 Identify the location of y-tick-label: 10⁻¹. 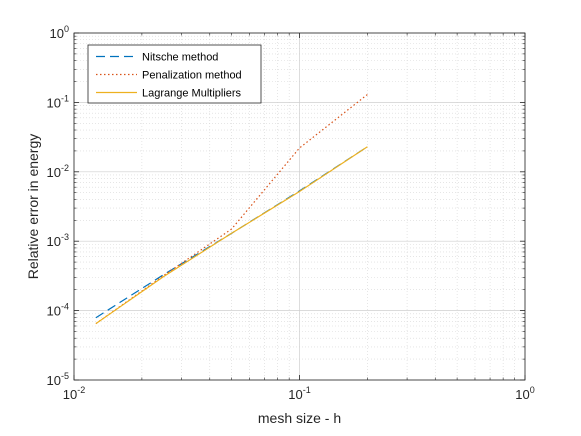
(58, 101).